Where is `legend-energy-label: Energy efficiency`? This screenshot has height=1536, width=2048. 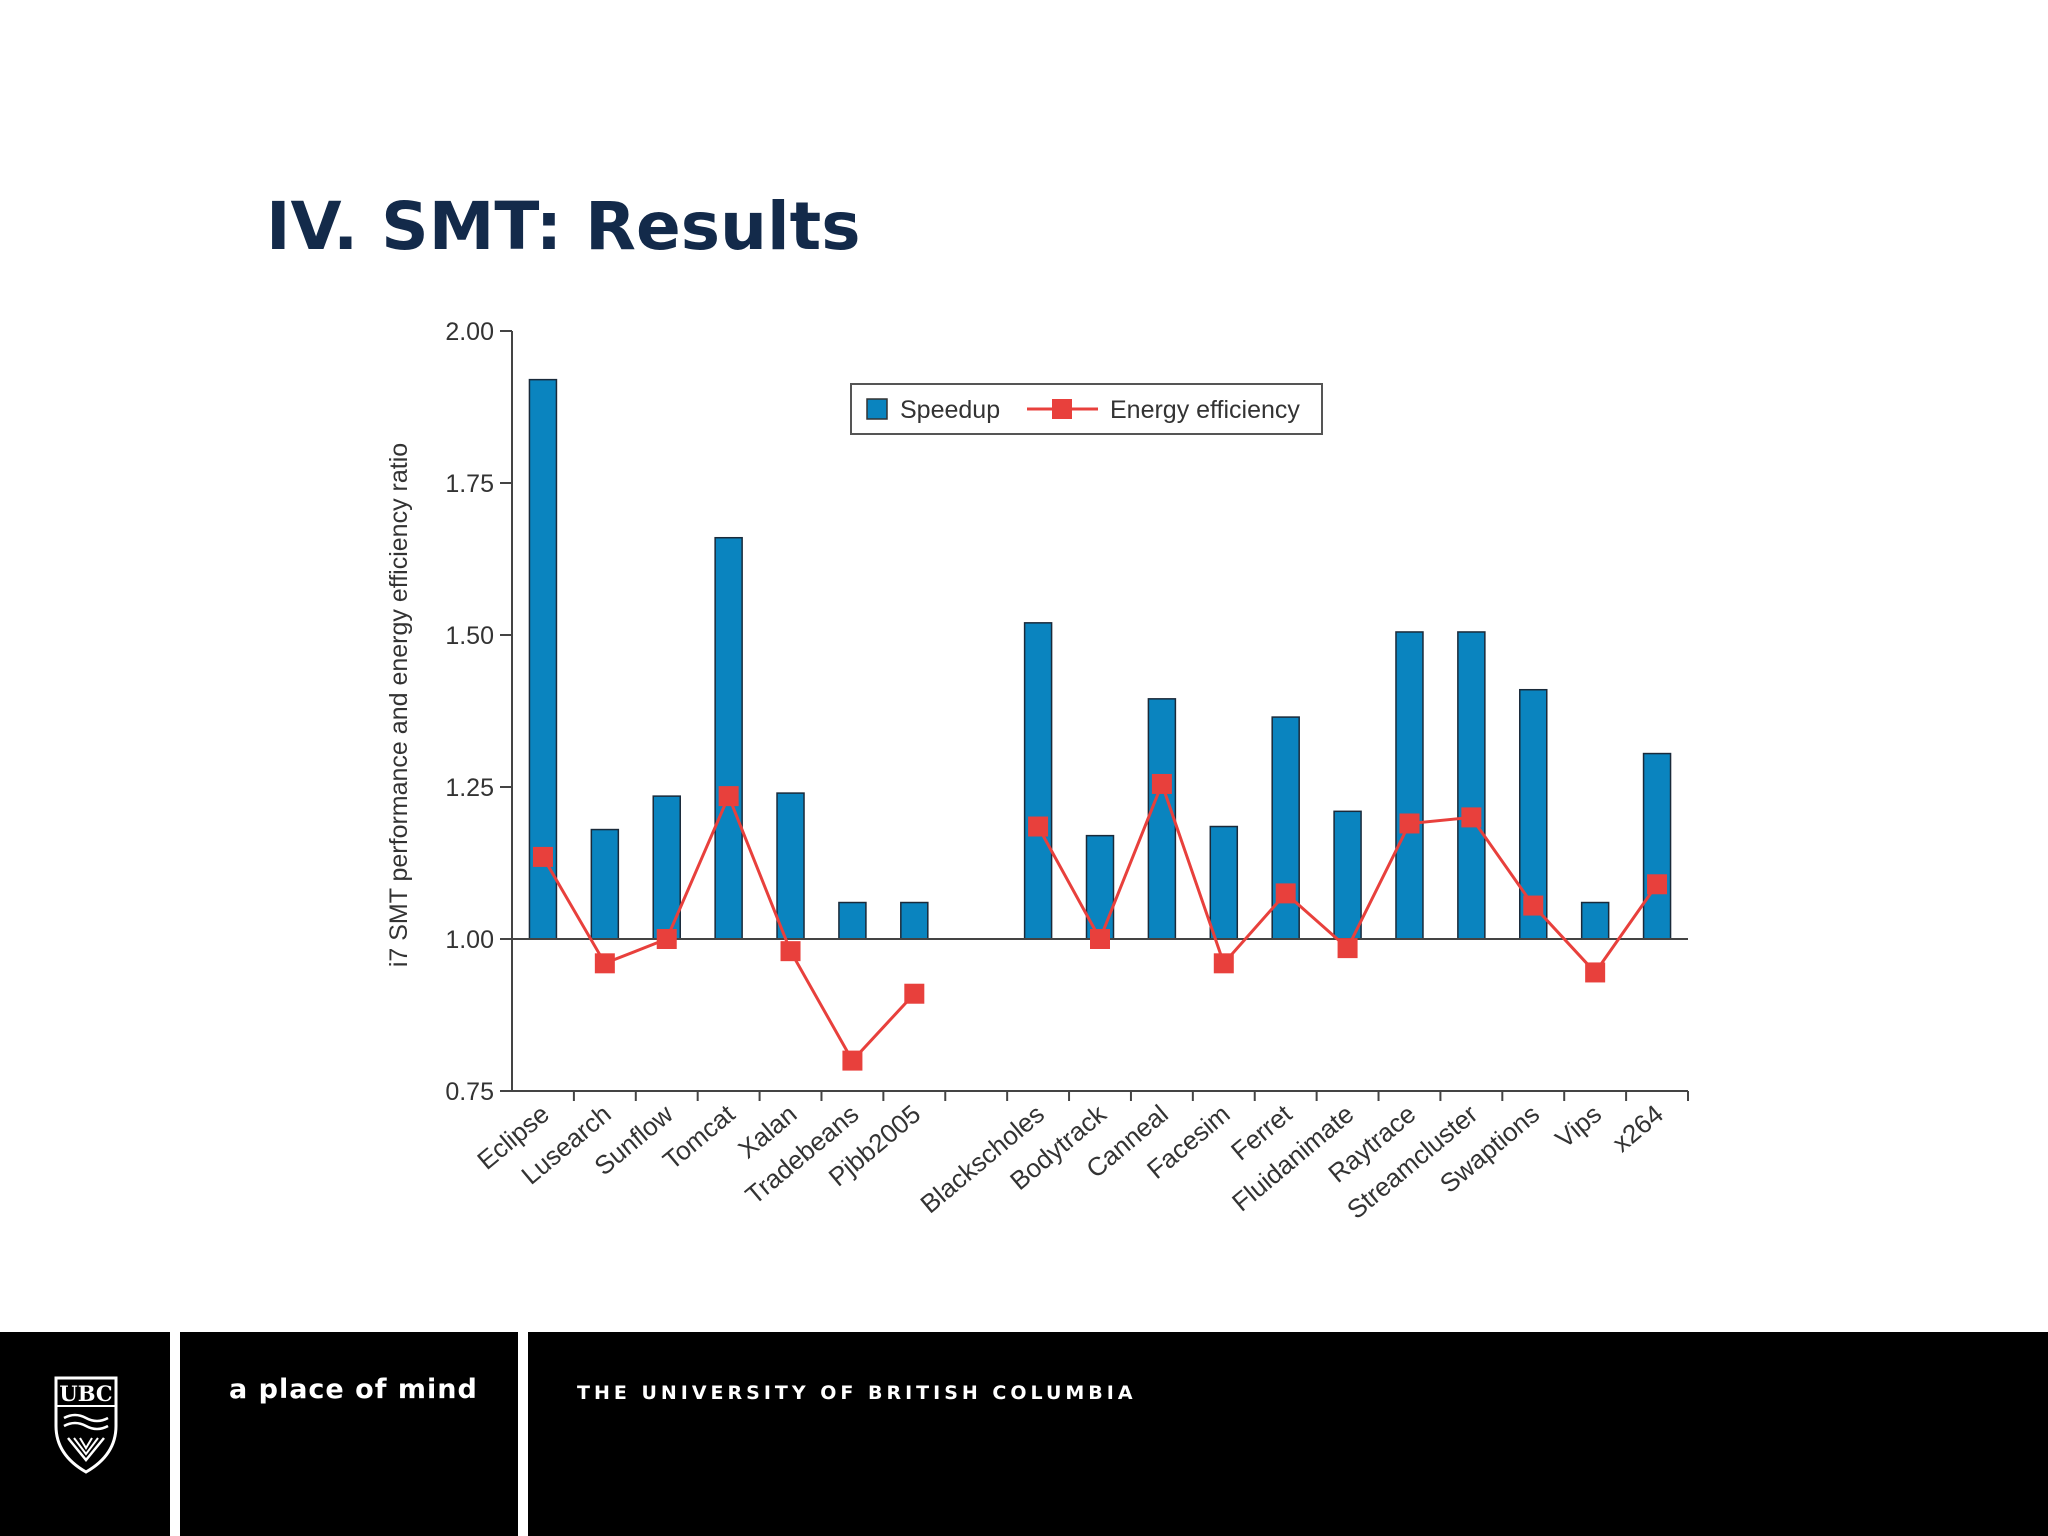
legend-energy-label: Energy efficiency is located at coordinates (1205, 410).